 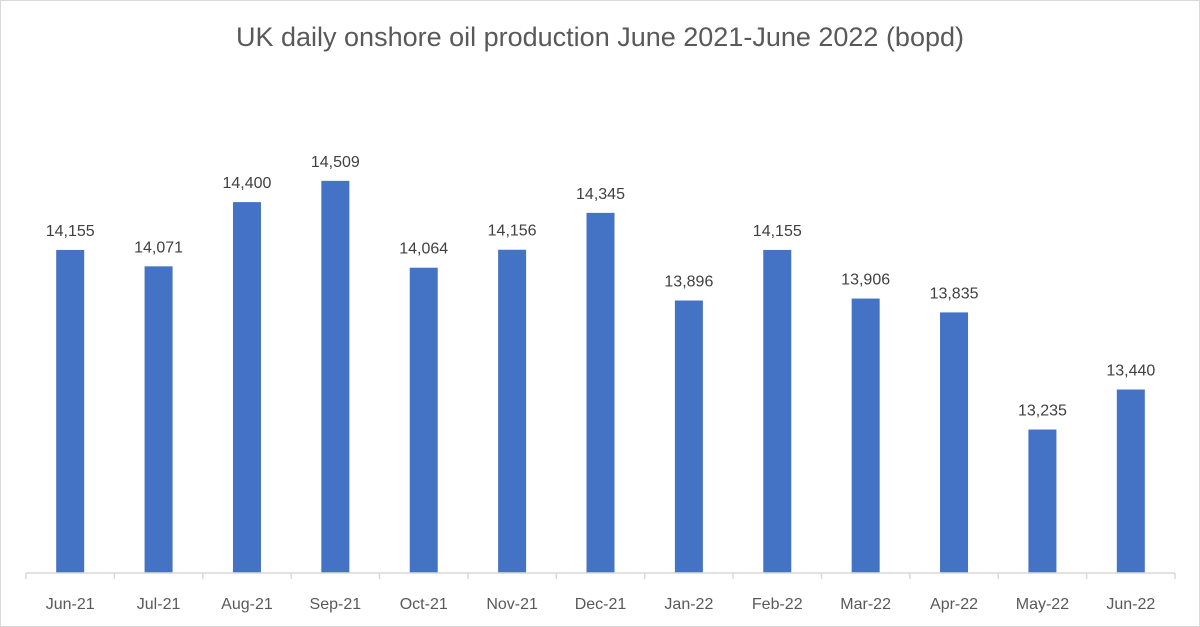 I want to click on data-label: 14,345, so click(x=600, y=194).